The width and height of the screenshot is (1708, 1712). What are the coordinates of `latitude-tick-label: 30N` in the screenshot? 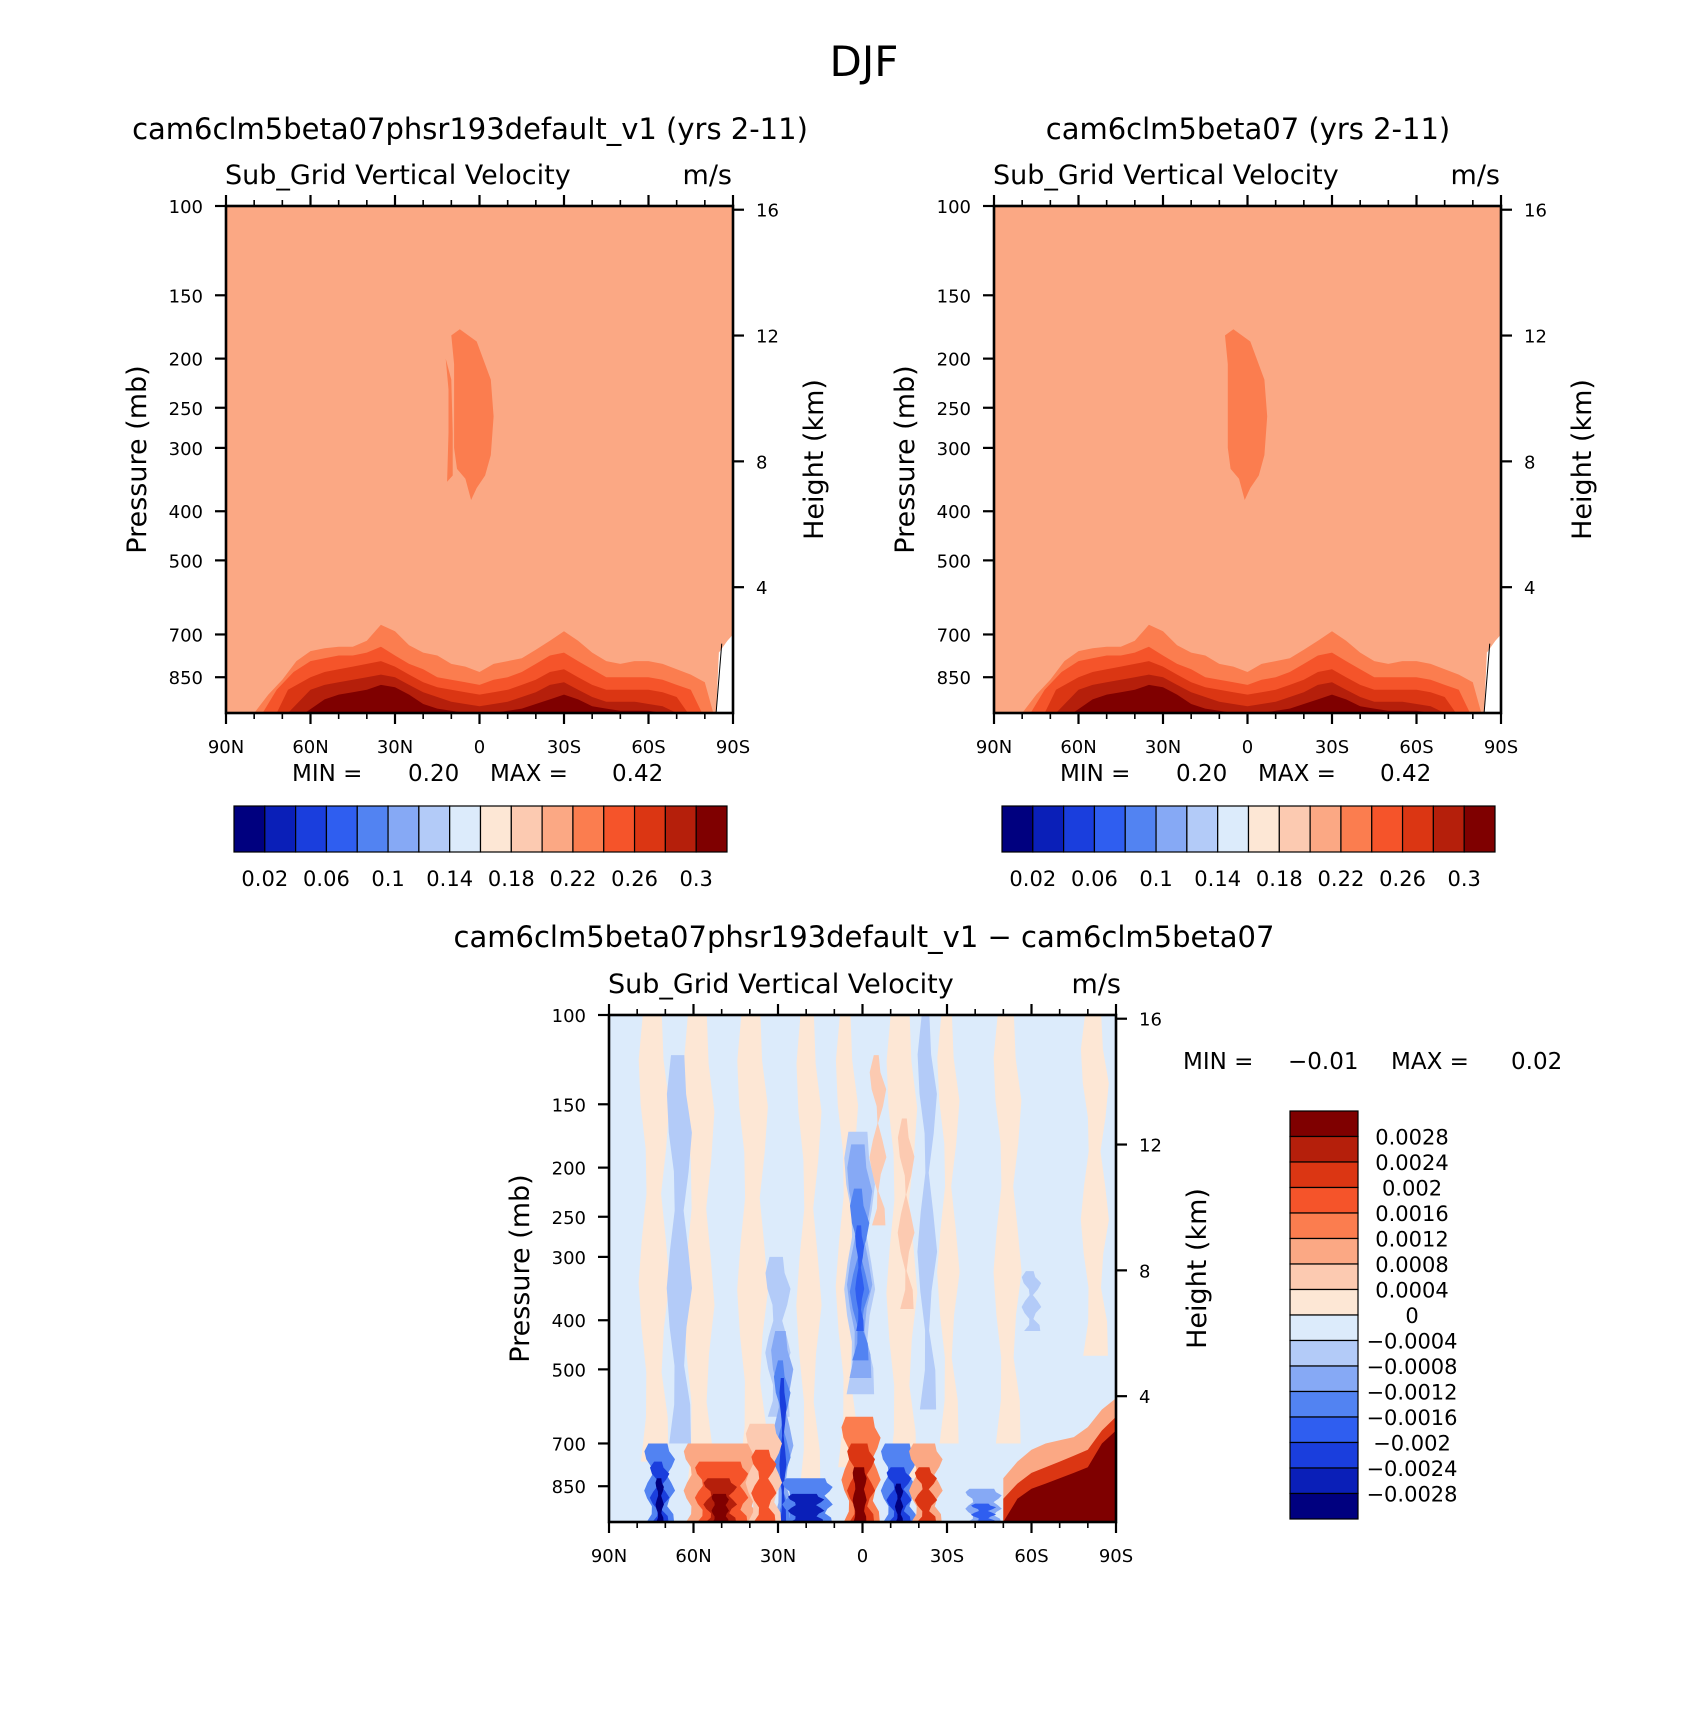 It's located at (1163, 747).